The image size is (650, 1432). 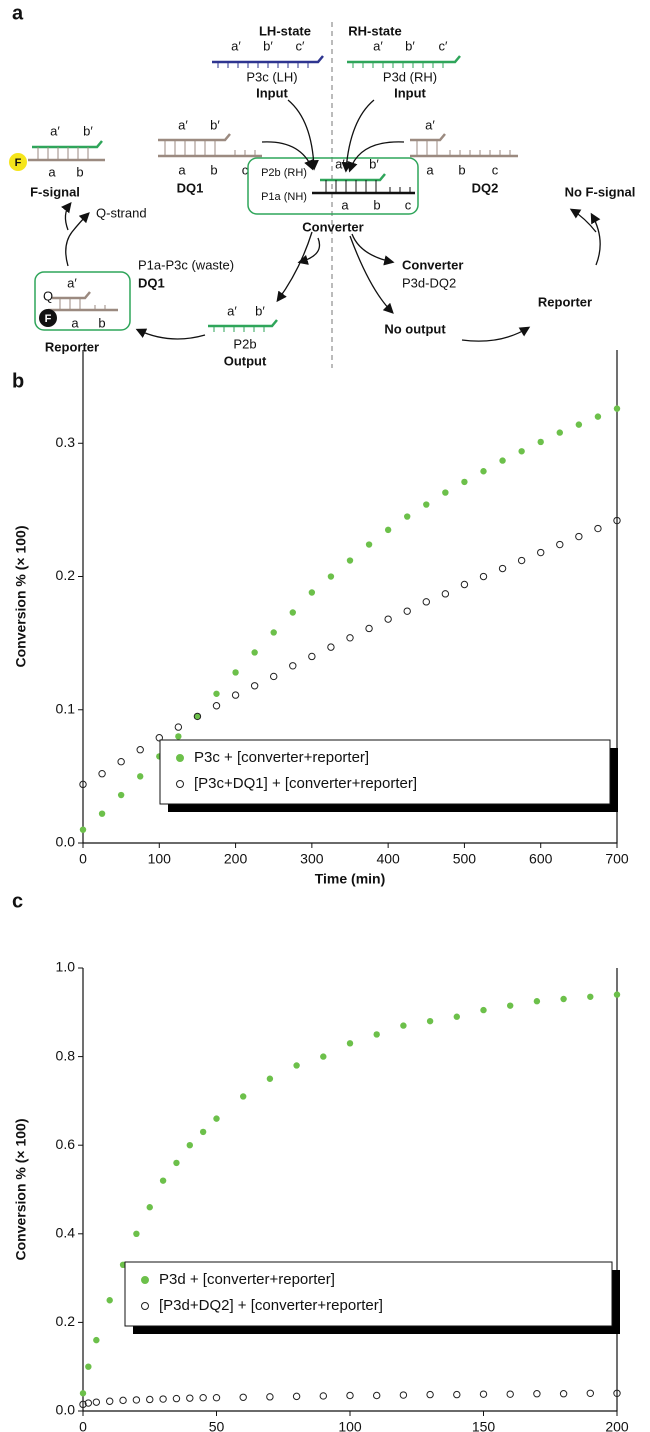 I want to click on x-tick-label: 500, so click(x=465, y=859).